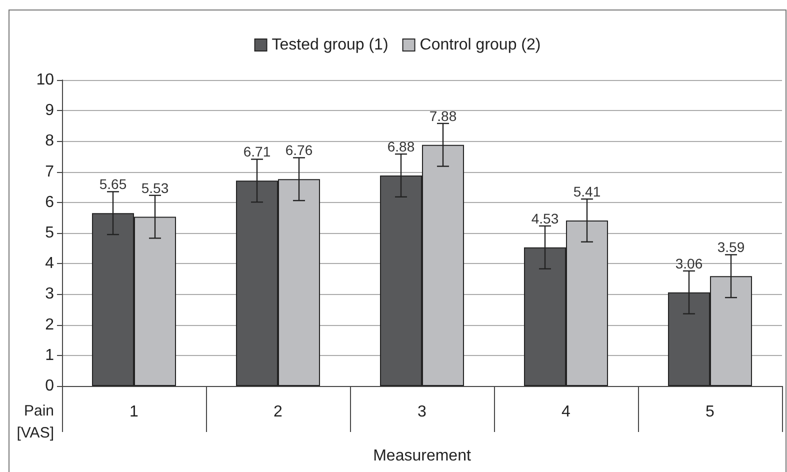 The image size is (787, 472). What do you see at coordinates (278, 412) in the screenshot?
I see `x-tick-label: 2` at bounding box center [278, 412].